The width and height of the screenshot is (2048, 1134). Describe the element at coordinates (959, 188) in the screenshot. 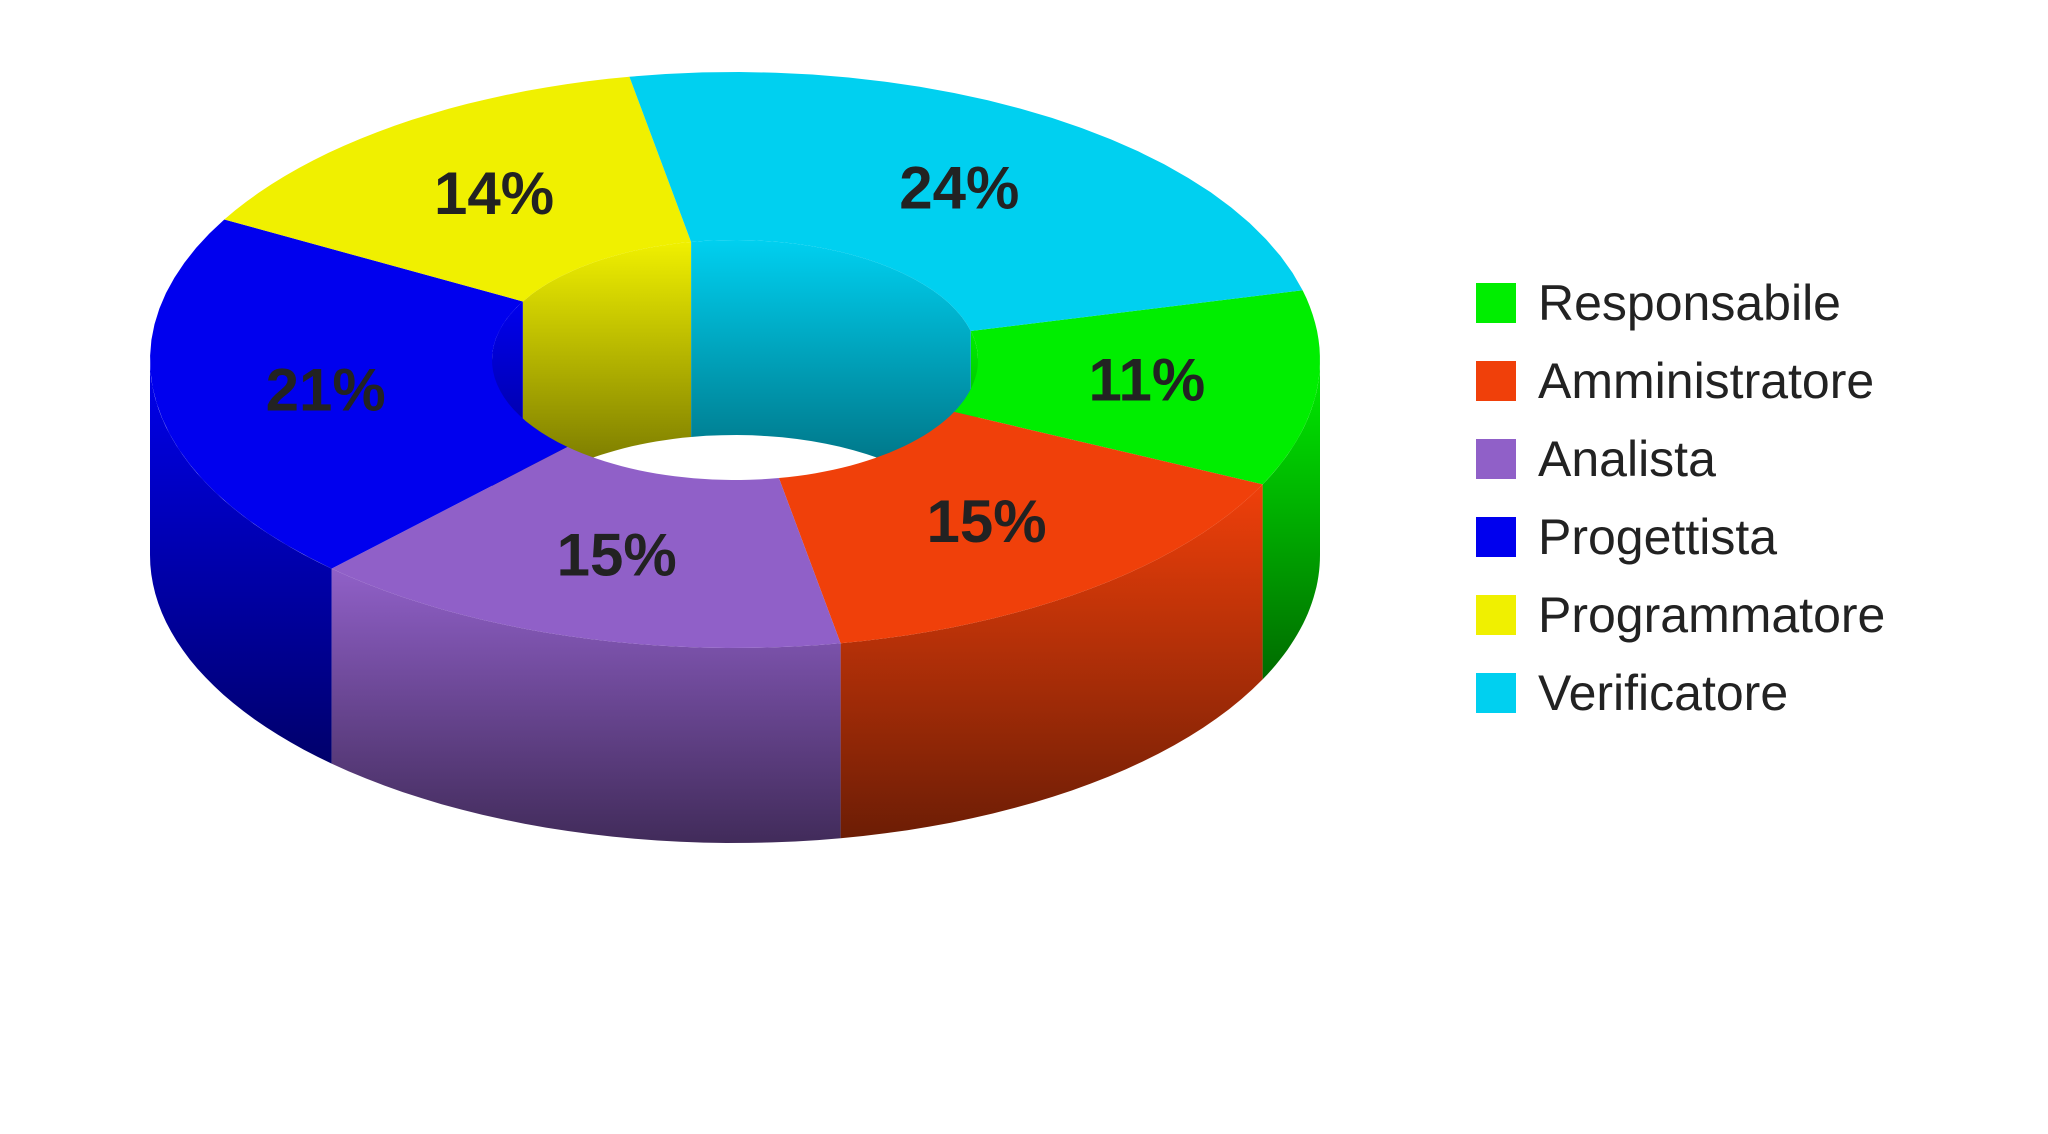

I see `percent-label-verificatore: 24%` at that location.